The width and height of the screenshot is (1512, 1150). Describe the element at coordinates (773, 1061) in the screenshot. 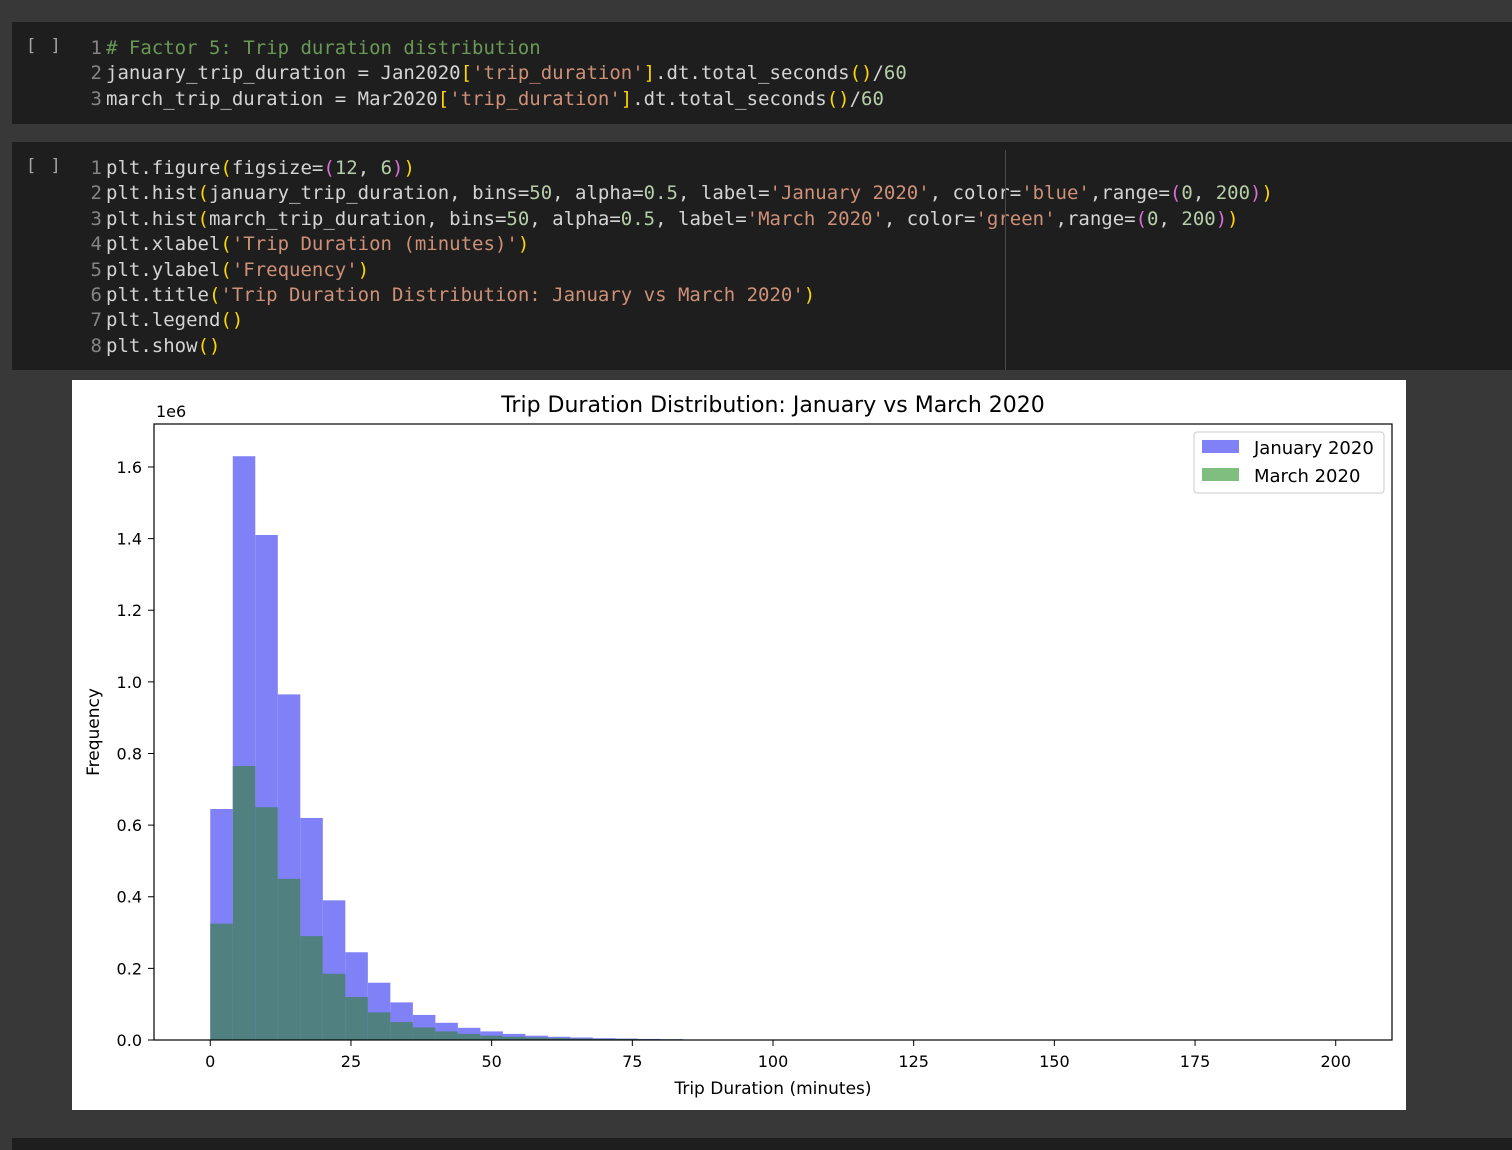

I see `x-tick-label: 100` at that location.